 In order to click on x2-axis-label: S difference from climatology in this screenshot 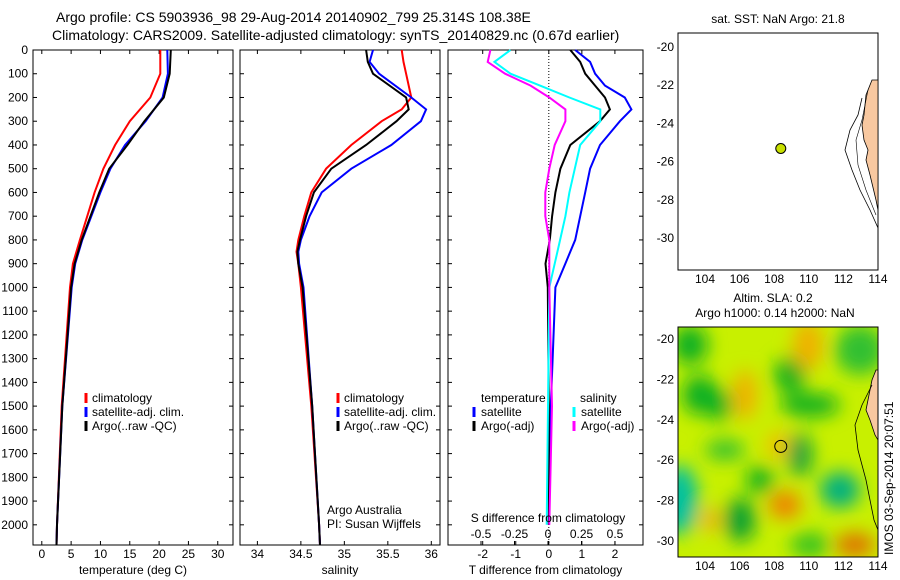, I will do `click(548, 518)`.